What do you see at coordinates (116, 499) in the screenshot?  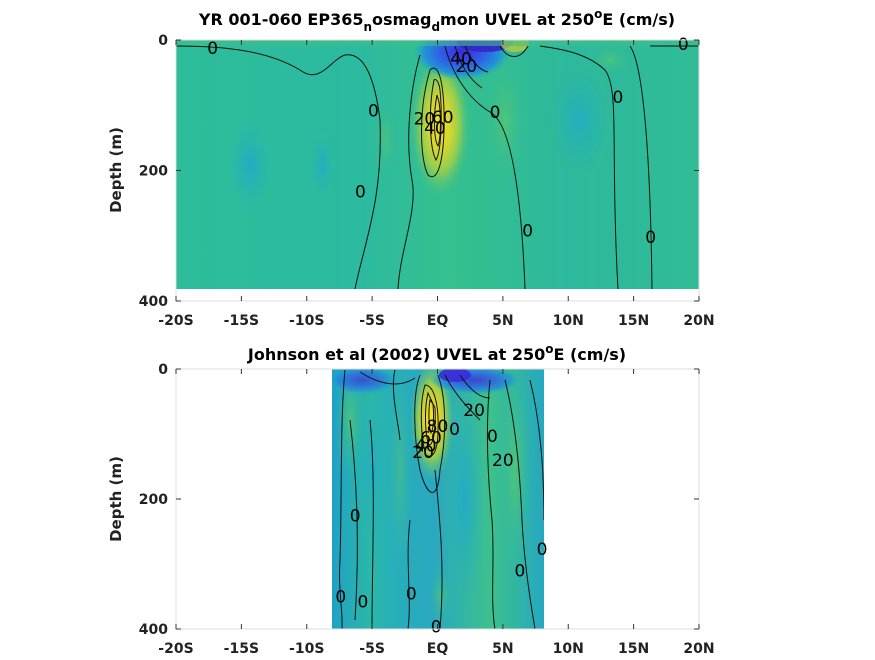 I see `y-axis-label-observed: Depth (m)` at bounding box center [116, 499].